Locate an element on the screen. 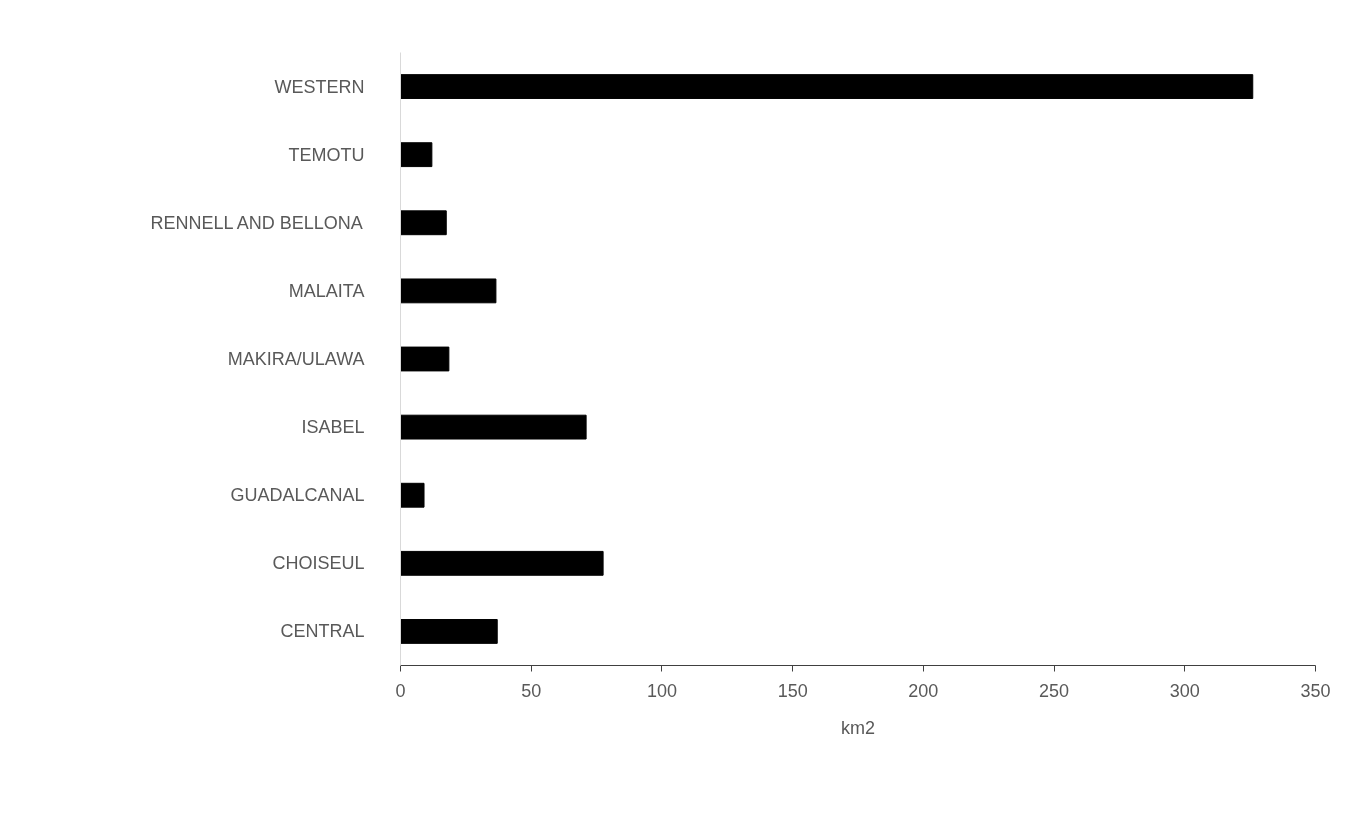 The image size is (1367, 831). y-tick-label: CHOISEUL is located at coordinates (318, 563).